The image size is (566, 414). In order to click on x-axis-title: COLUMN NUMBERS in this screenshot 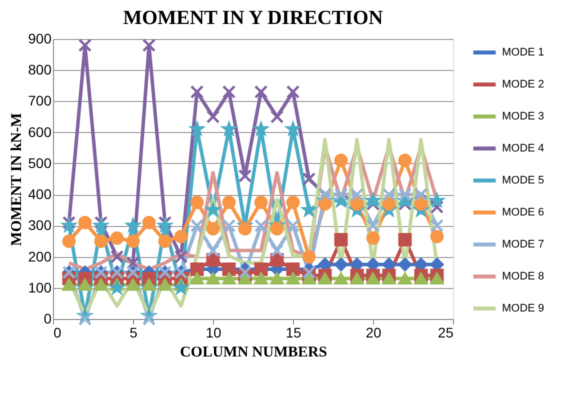, I will do `click(254, 352)`.